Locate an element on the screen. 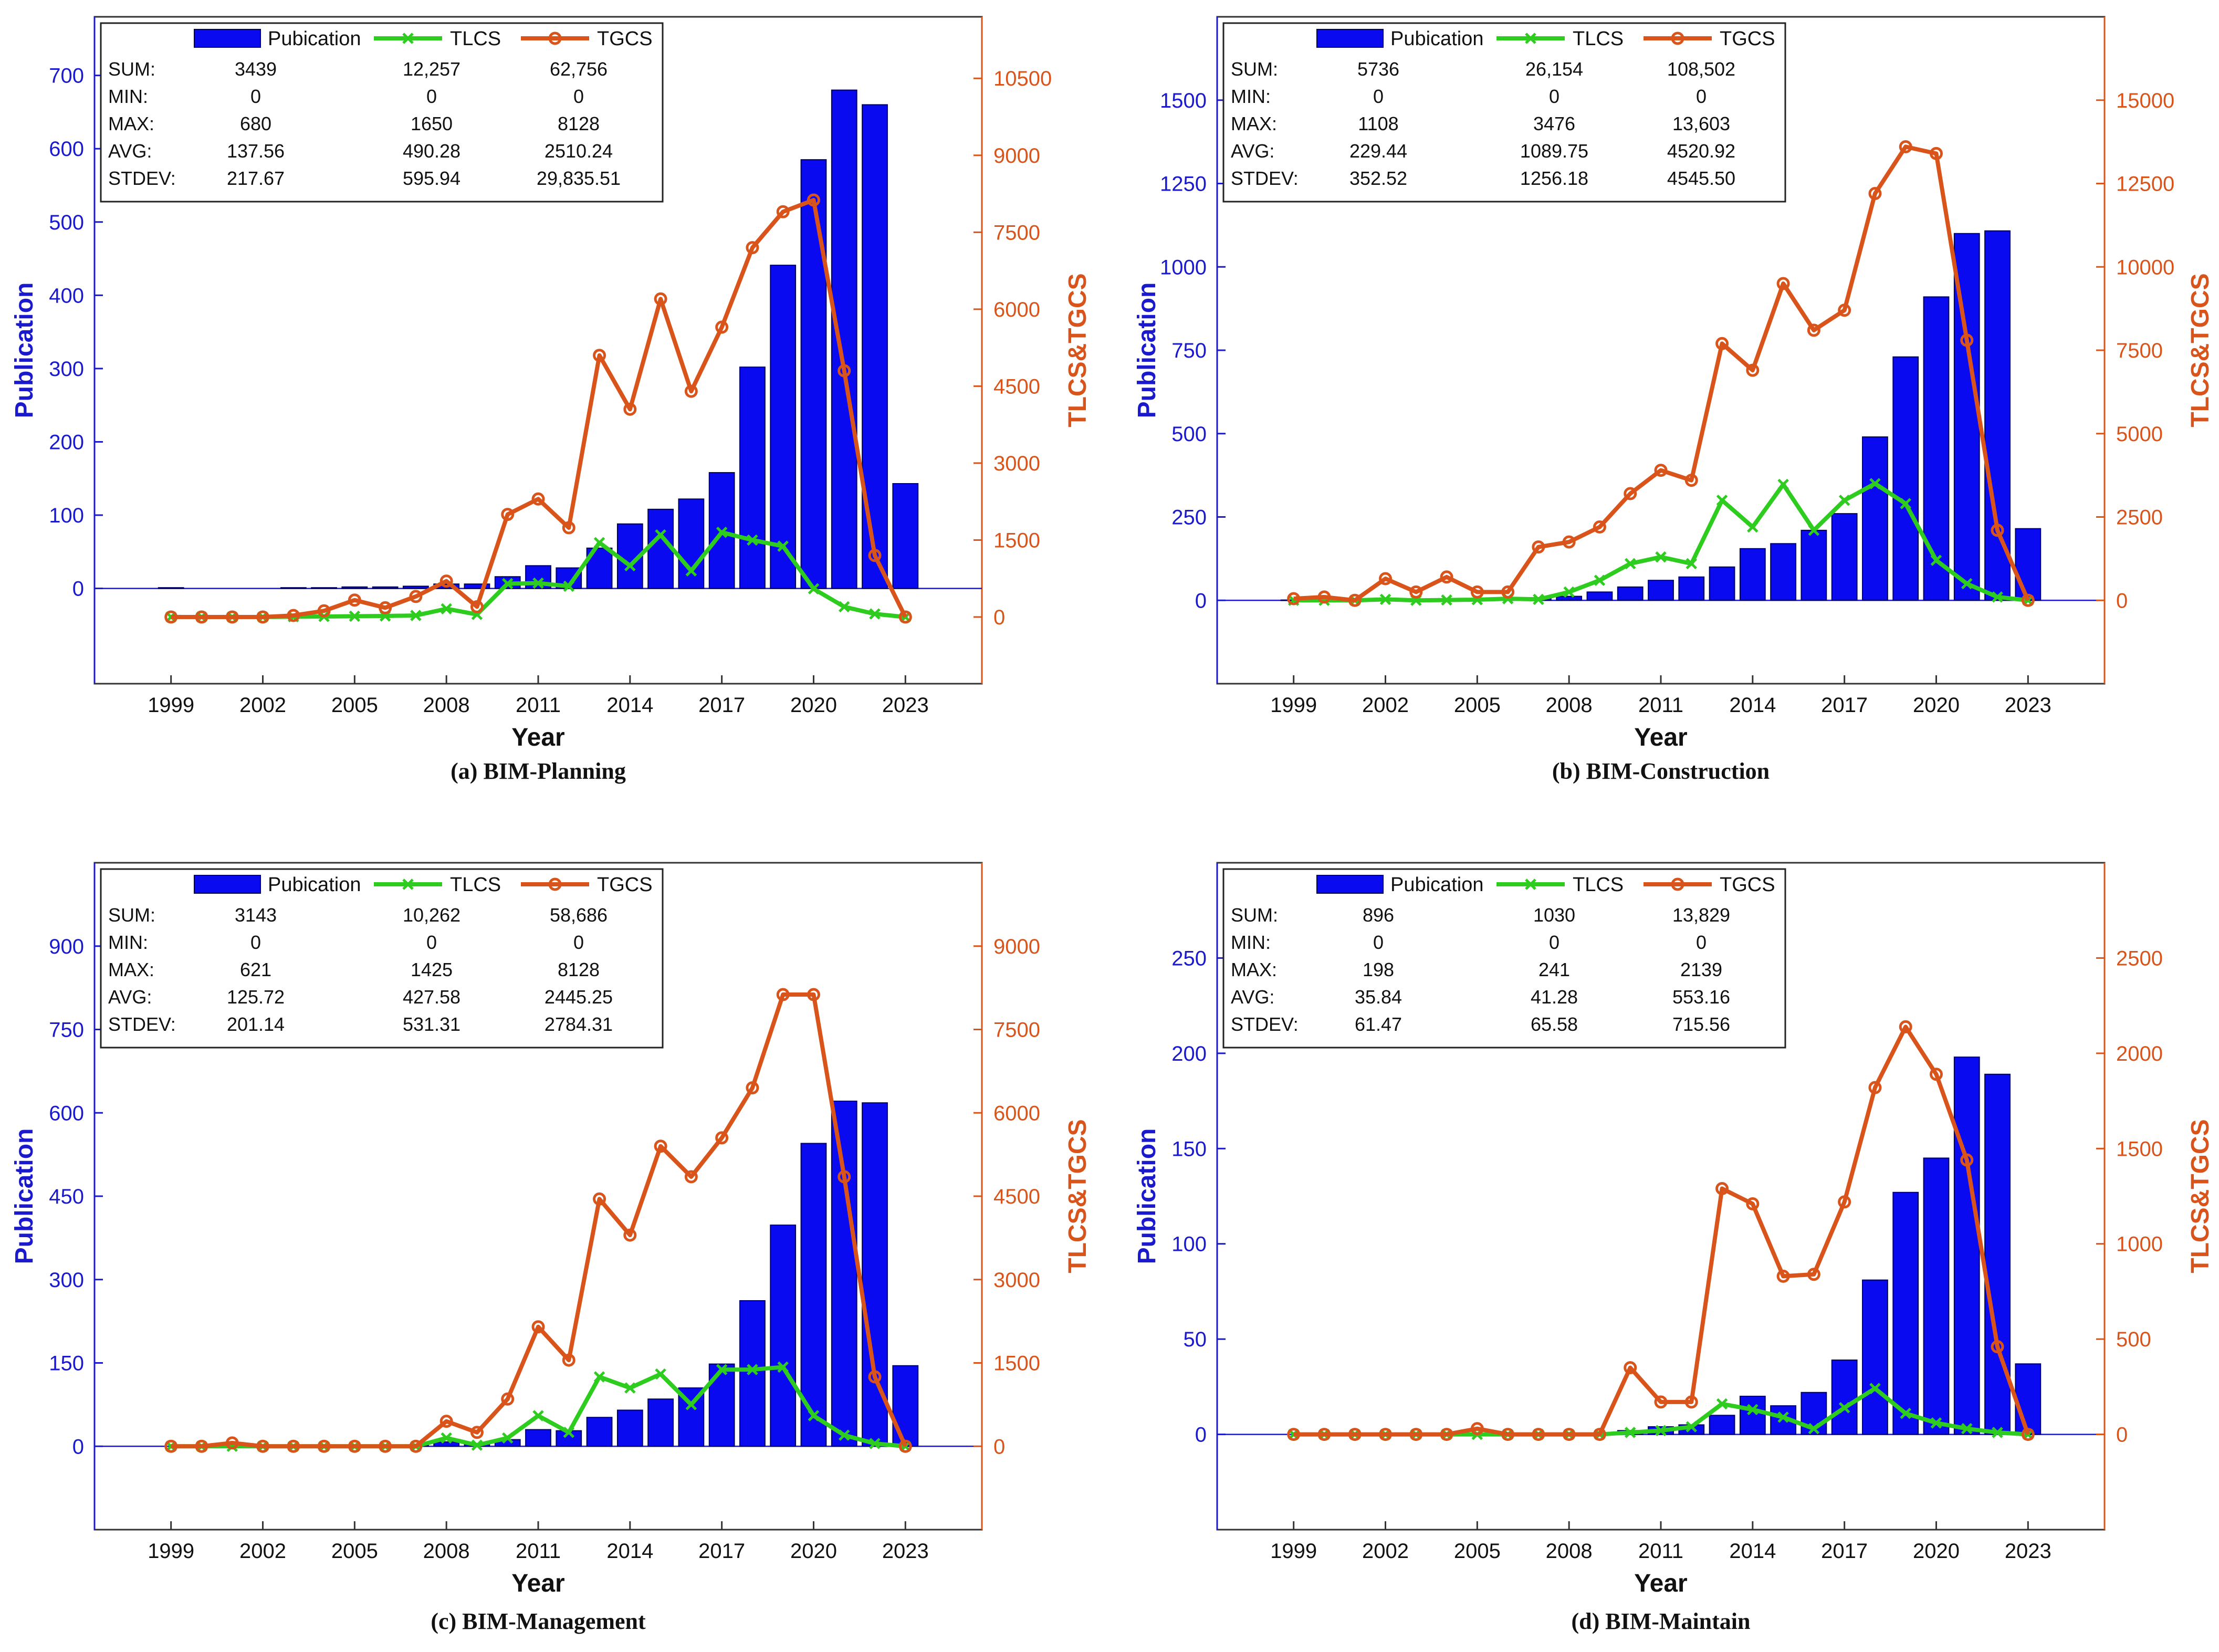 The image size is (2219, 1652). legend-label-tlcs: TLCS is located at coordinates (1598, 885).